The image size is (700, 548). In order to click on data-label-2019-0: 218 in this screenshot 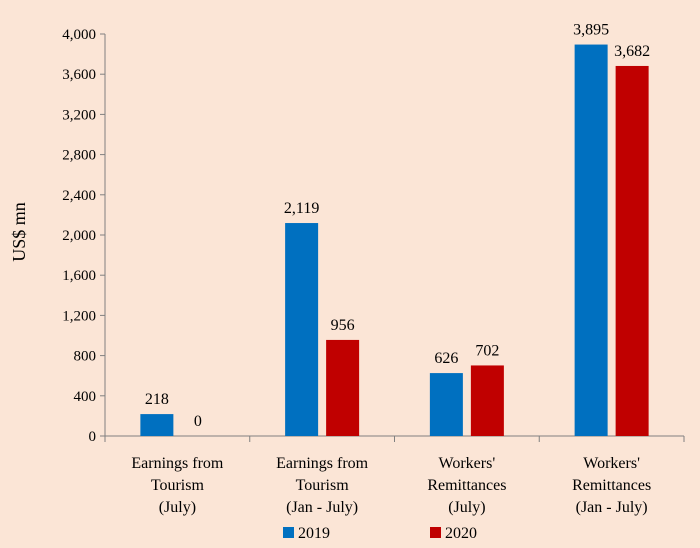, I will do `click(157, 399)`.